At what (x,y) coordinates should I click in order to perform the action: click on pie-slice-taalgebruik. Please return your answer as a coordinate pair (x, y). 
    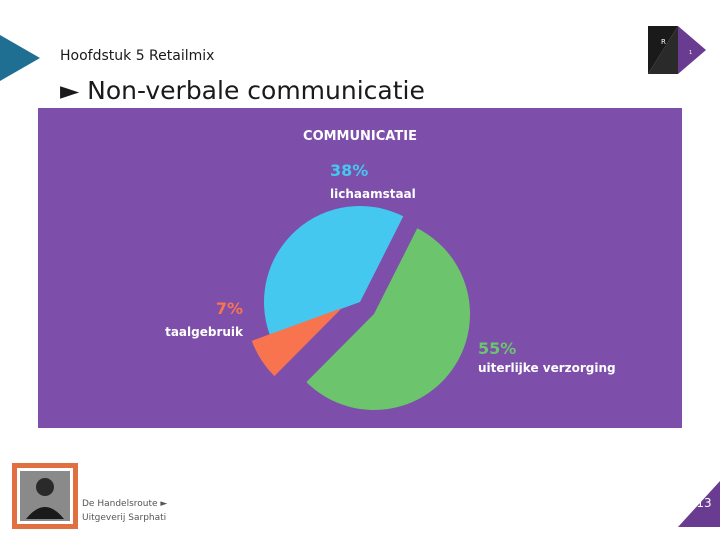
    Looking at the image, I should click on (296, 342).